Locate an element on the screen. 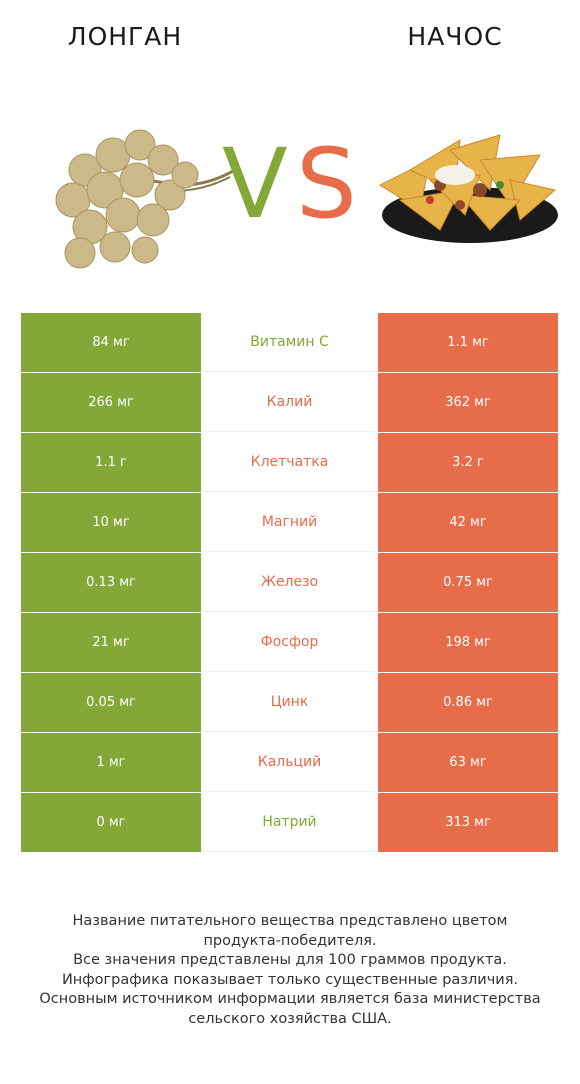 The height and width of the screenshot is (1084, 580). right-value-cell: 313 мг is located at coordinates (468, 822).